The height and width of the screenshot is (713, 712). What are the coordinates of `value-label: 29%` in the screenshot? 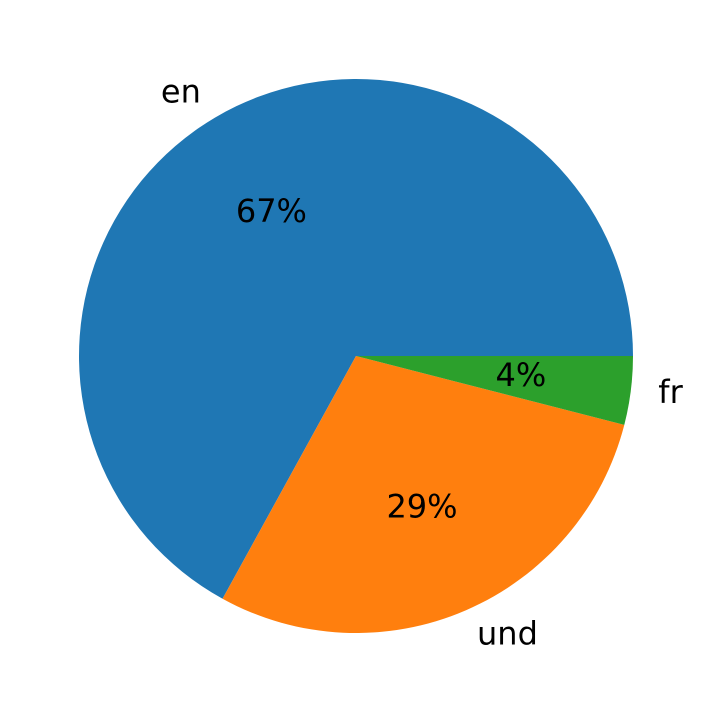 It's located at (421, 507).